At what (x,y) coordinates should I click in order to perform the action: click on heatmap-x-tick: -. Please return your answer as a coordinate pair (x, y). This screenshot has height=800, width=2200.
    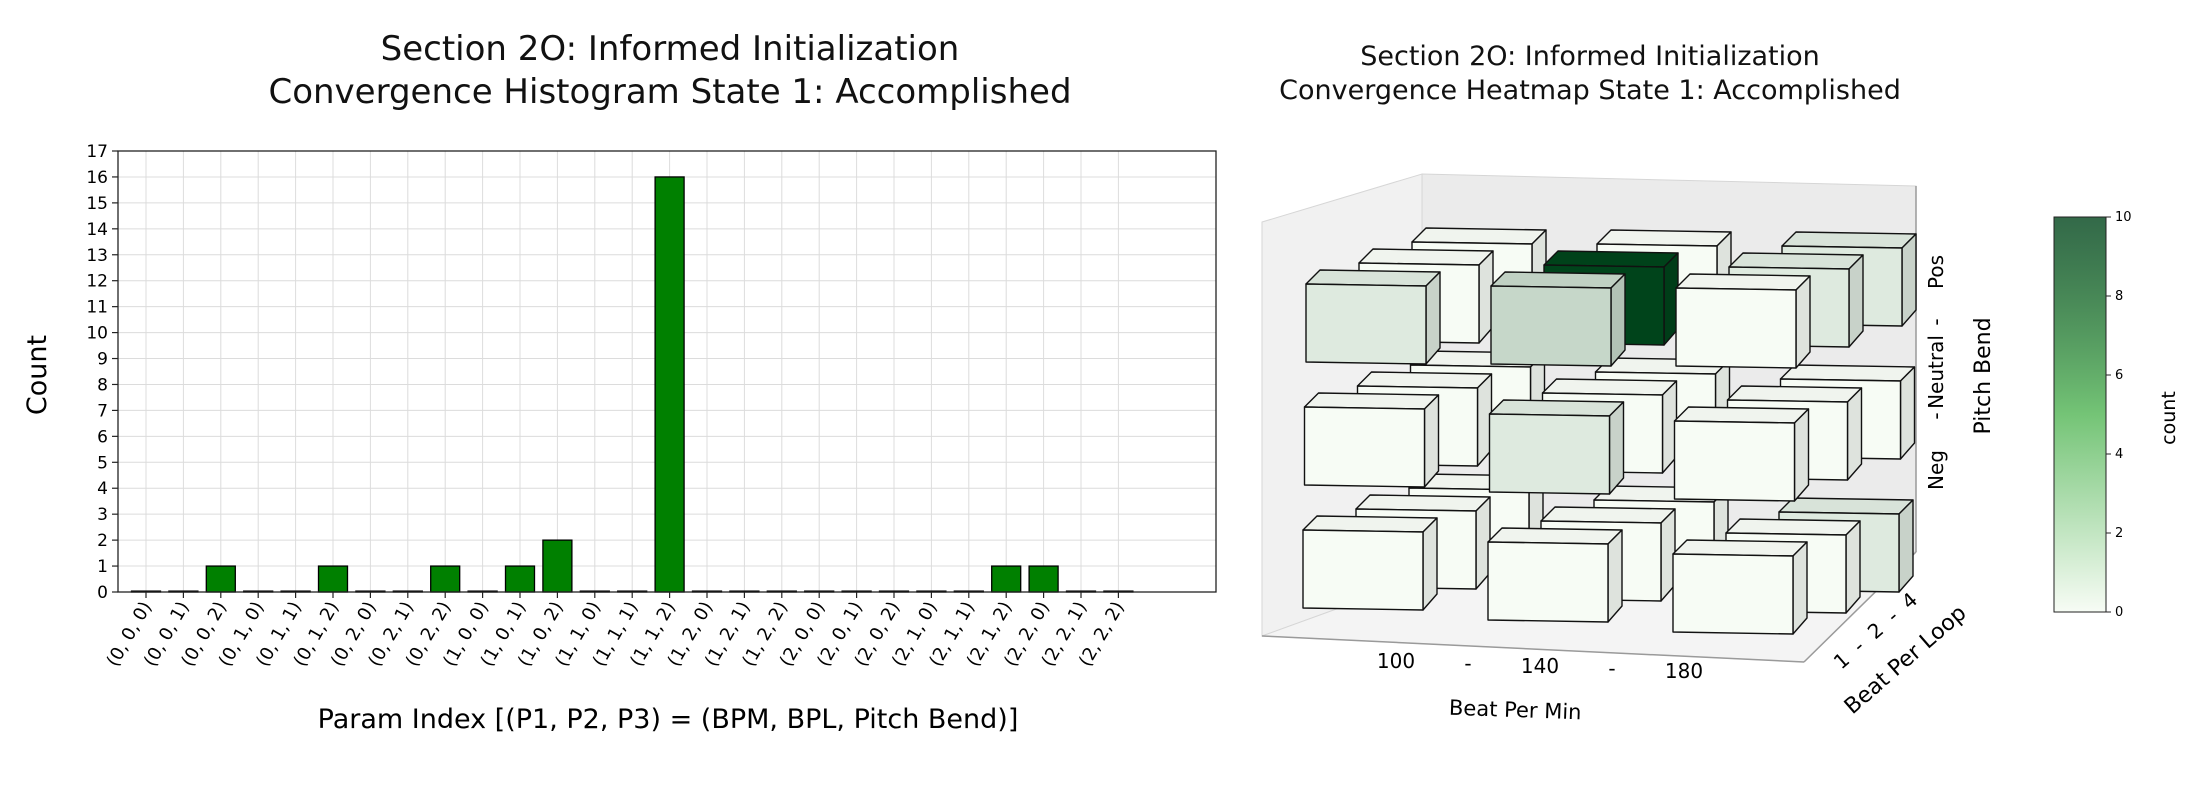
    Looking at the image, I should click on (1467, 664).